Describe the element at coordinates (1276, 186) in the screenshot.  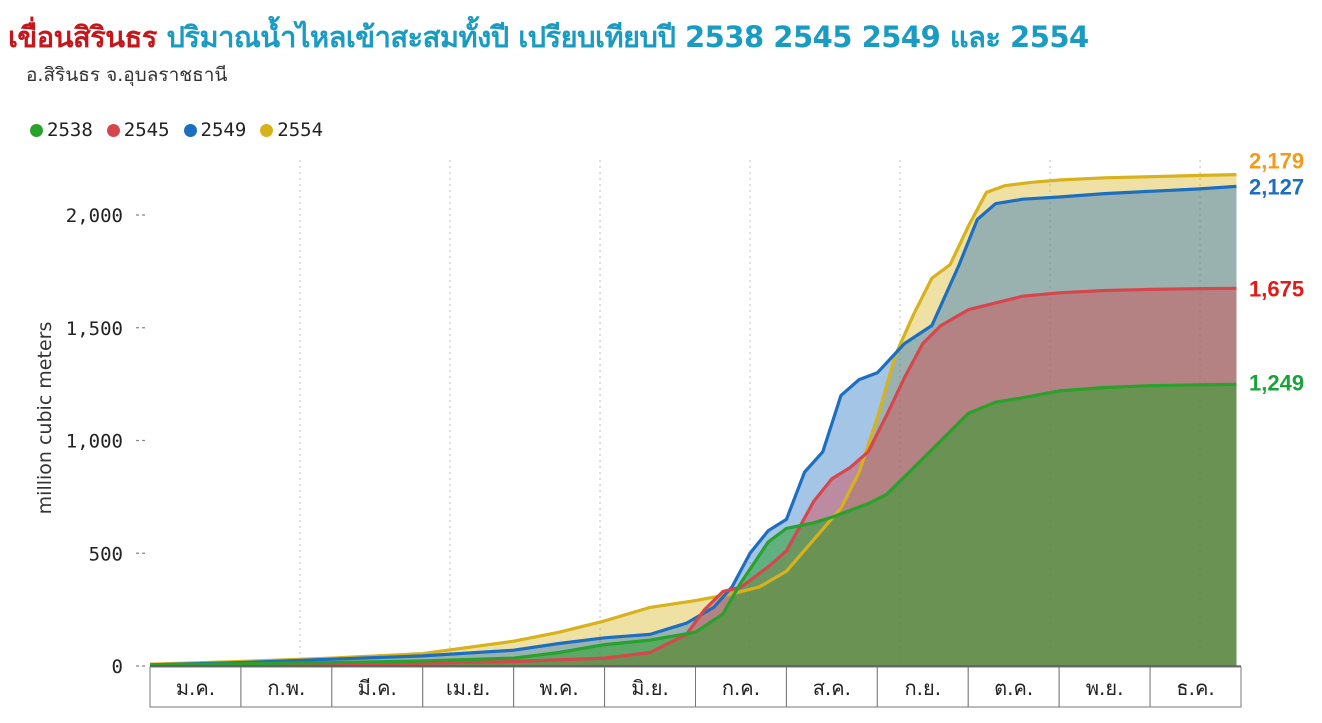
I see `end-label-2549: 2,127` at that location.